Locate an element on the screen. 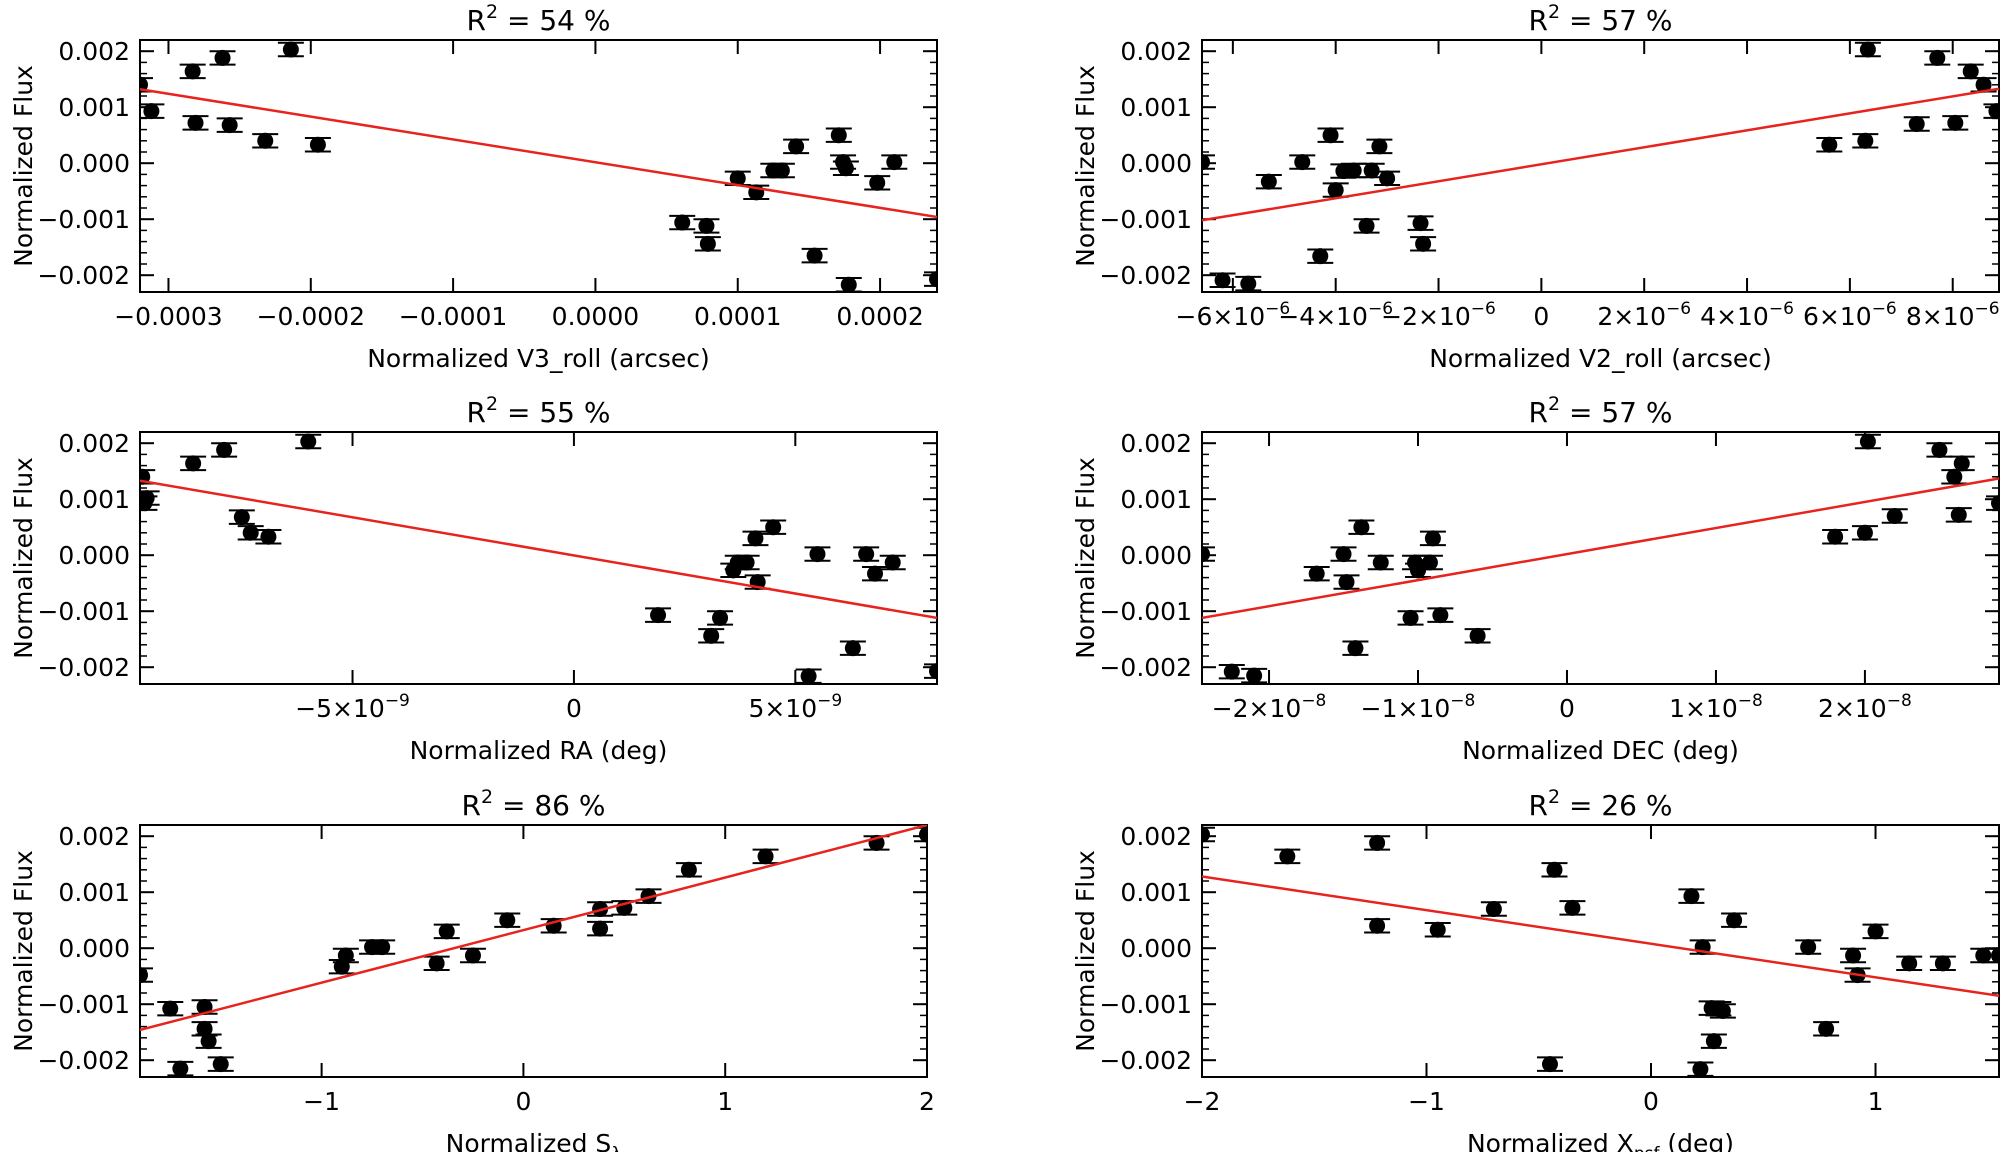  x-tick-label: −5×10⁻⁹ is located at coordinates (352, 707).